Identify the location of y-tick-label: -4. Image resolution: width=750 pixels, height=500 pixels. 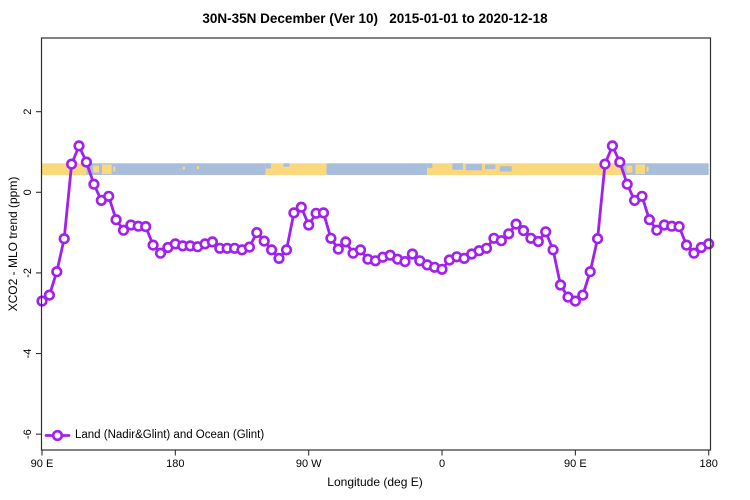
(28, 354).